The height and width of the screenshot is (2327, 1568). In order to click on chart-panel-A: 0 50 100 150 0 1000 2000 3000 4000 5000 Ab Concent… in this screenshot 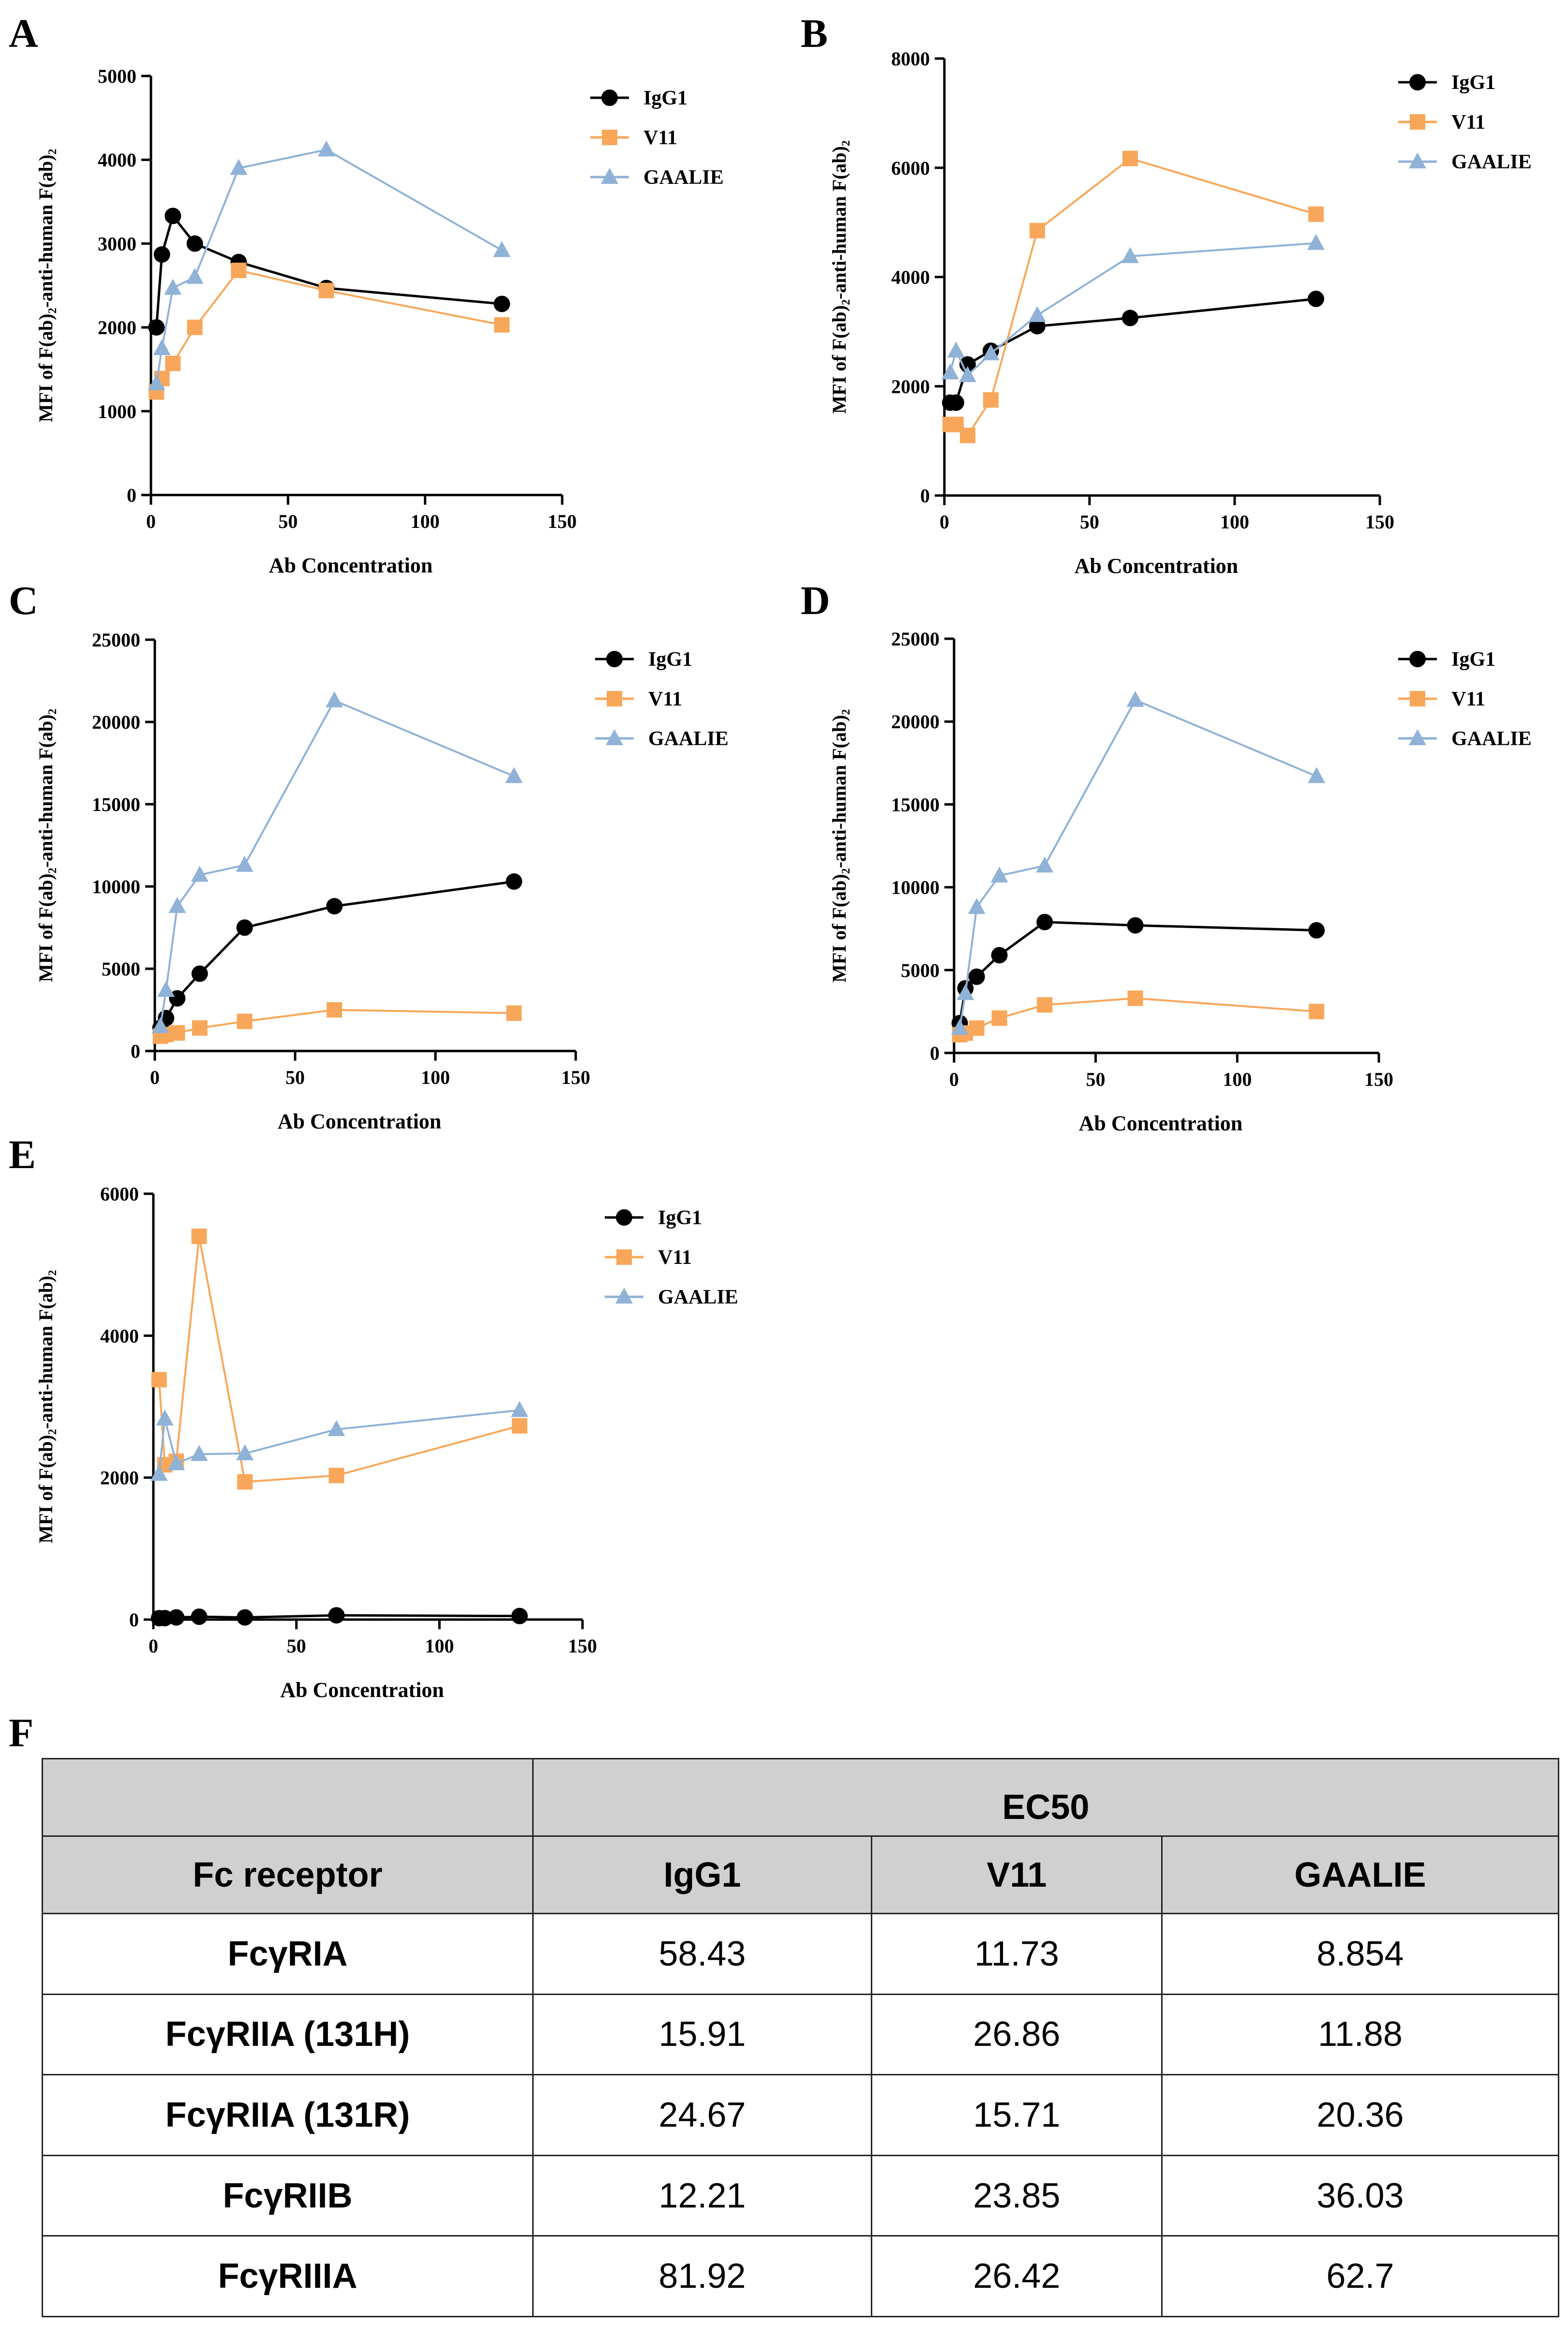, I will do `click(379, 321)`.